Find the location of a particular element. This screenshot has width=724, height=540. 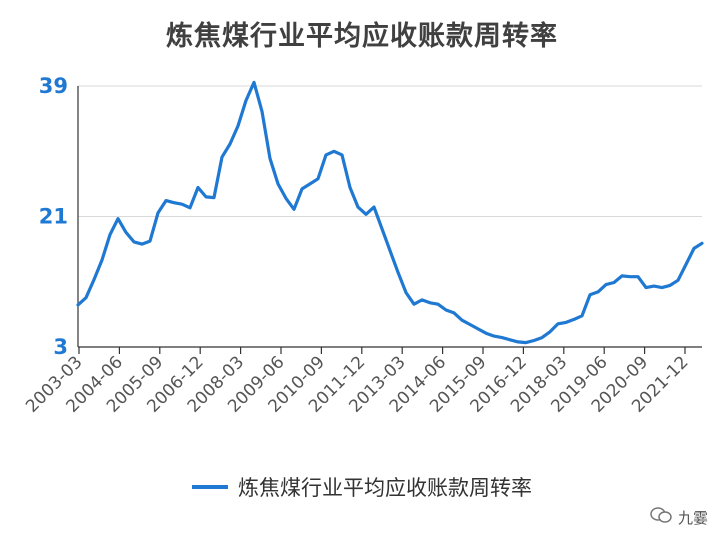

legend: 炼焦煤行业平均应收账款周转率 is located at coordinates (362, 487).